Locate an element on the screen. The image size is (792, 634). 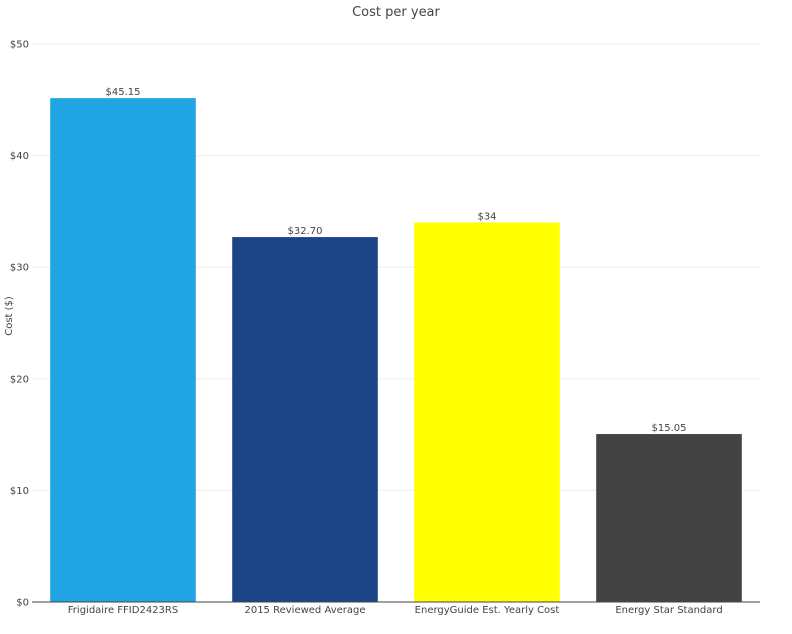
y-tick-label: $40 is located at coordinates (19, 156).